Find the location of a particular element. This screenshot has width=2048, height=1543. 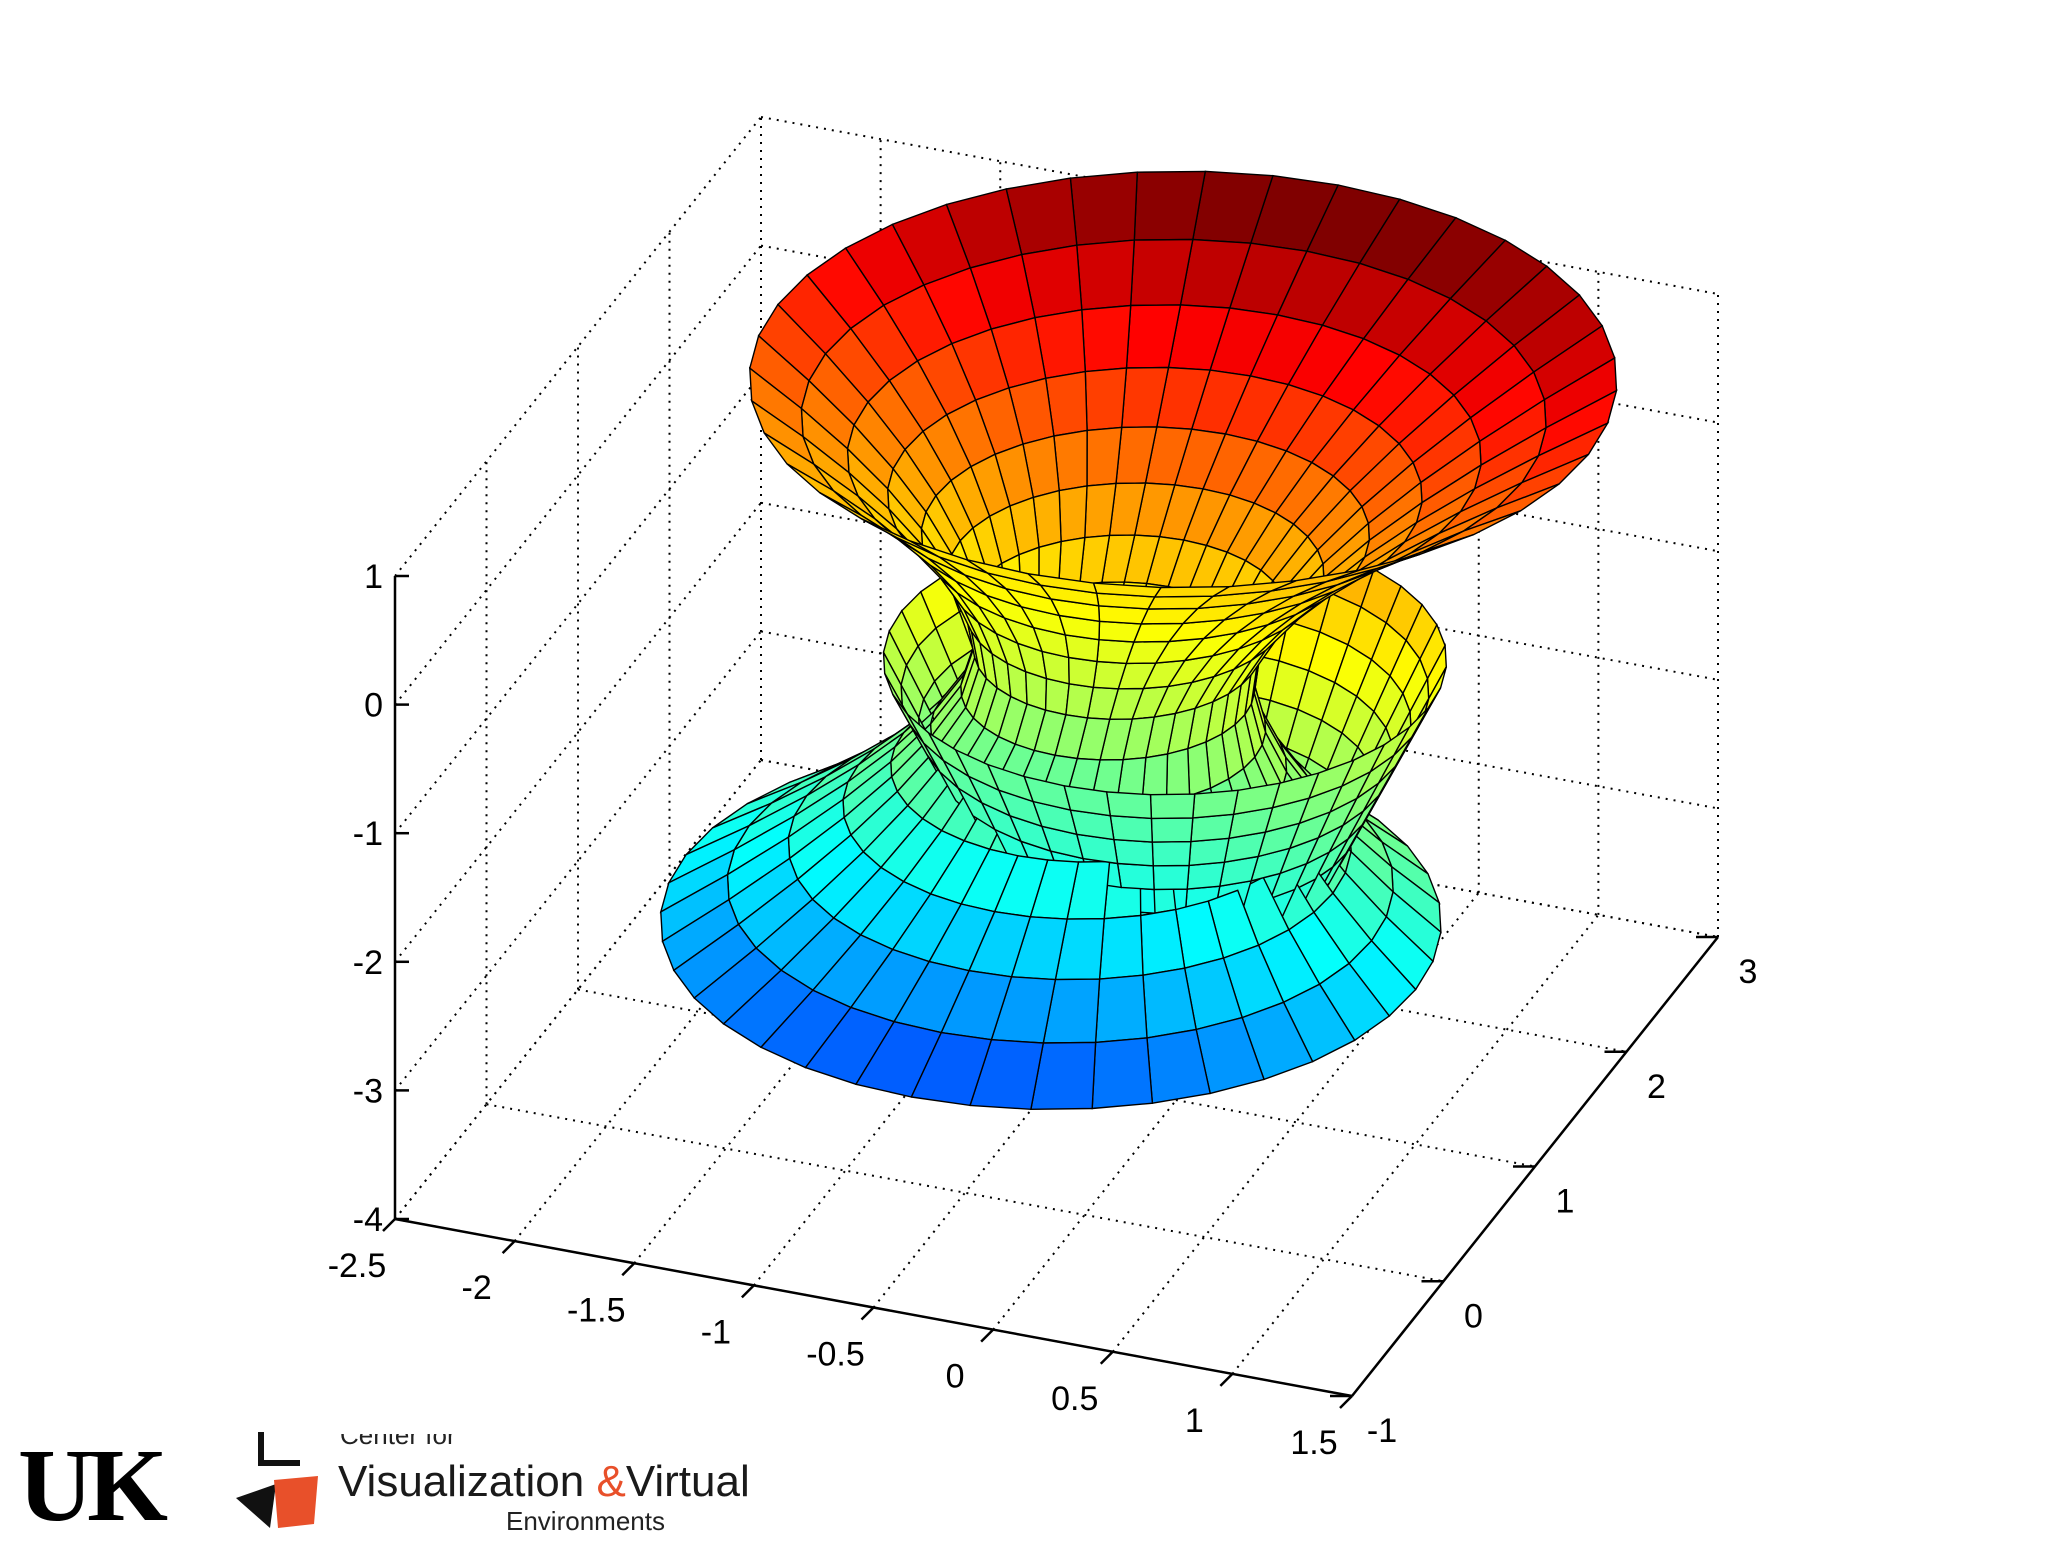

y-tick-label: -1 is located at coordinates (1382, 1431).